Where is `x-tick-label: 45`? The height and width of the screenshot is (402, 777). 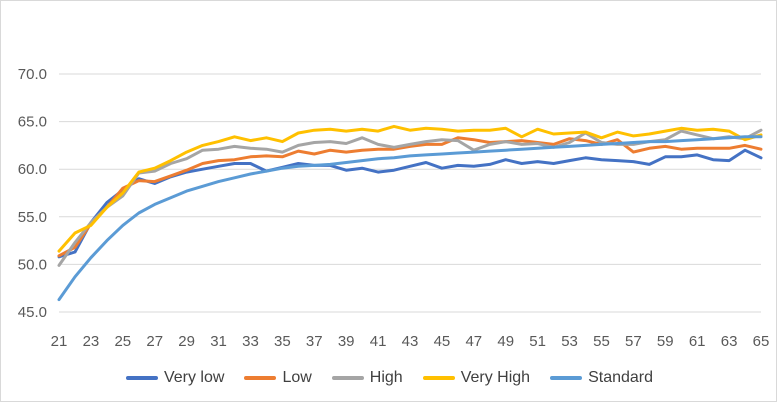 x-tick-label: 45 is located at coordinates (442, 341).